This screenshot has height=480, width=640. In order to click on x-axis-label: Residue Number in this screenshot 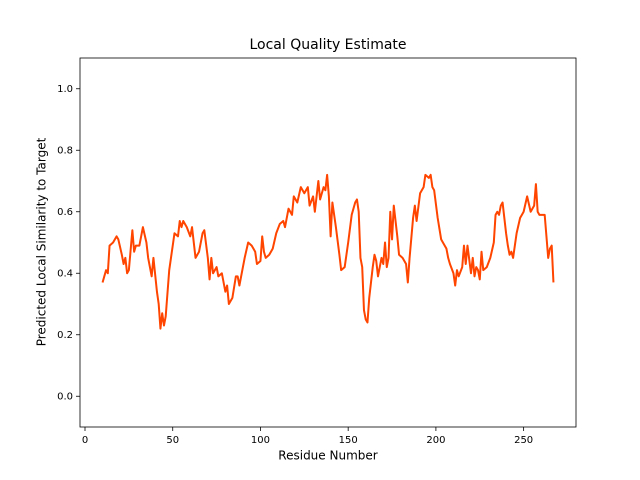, I will do `click(327, 456)`.